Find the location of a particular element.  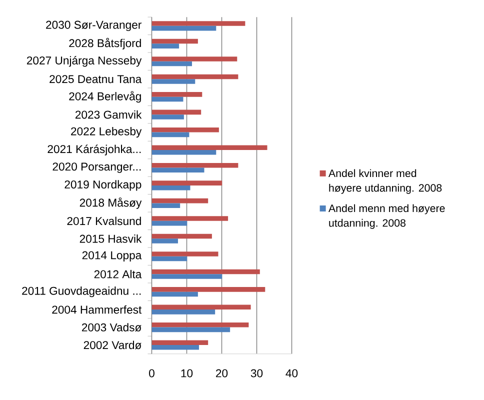

legend-label: Andel kvinner med høyere utdanning. 2008 is located at coordinates (385, 181).